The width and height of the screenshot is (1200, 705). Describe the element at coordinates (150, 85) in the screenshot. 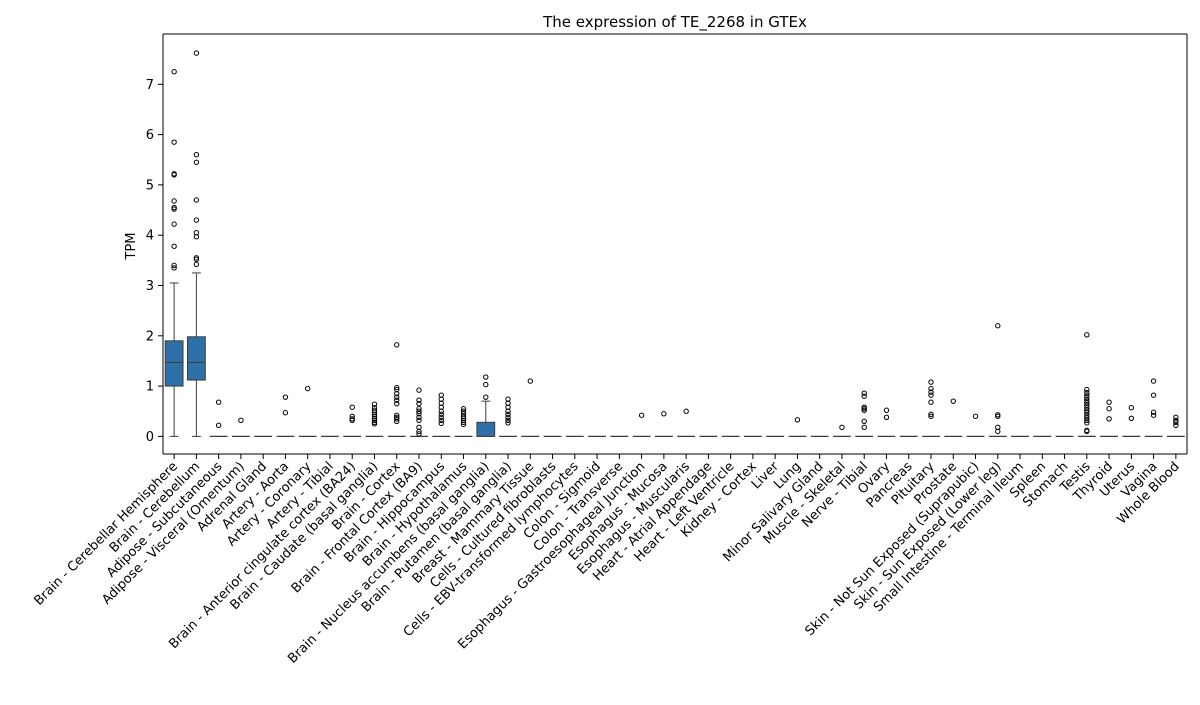

I see `y-tick-label-7: 7` at that location.